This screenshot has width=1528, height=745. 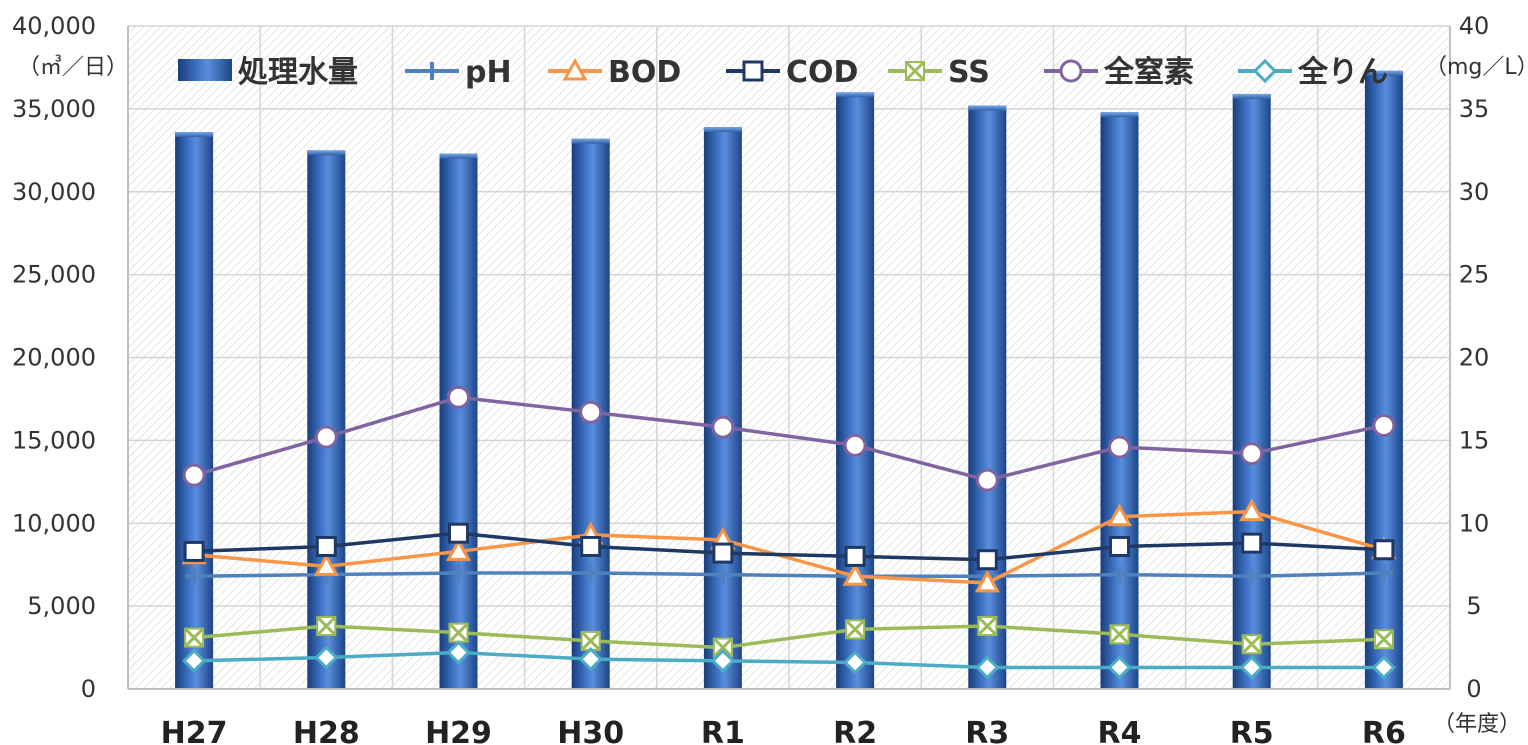 I want to click on legend-item-全りん: 全りん, so click(x=1313, y=72).